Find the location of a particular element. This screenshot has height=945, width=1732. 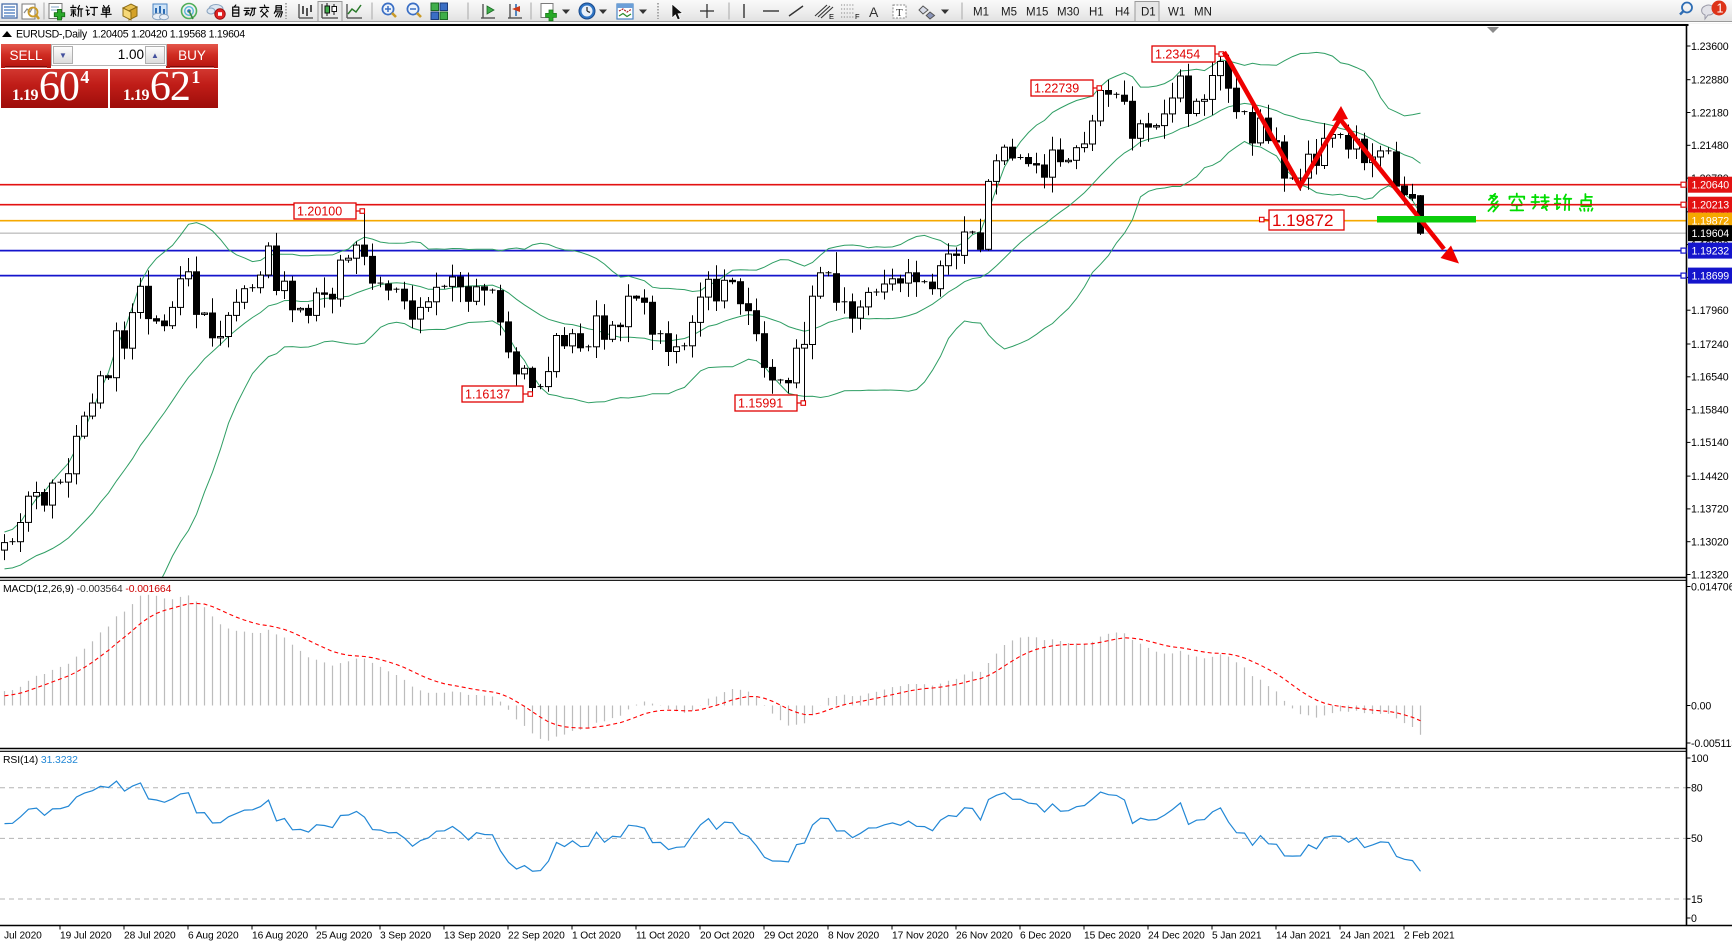

svg-text: 1.20640 is located at coordinates (1711, 186).